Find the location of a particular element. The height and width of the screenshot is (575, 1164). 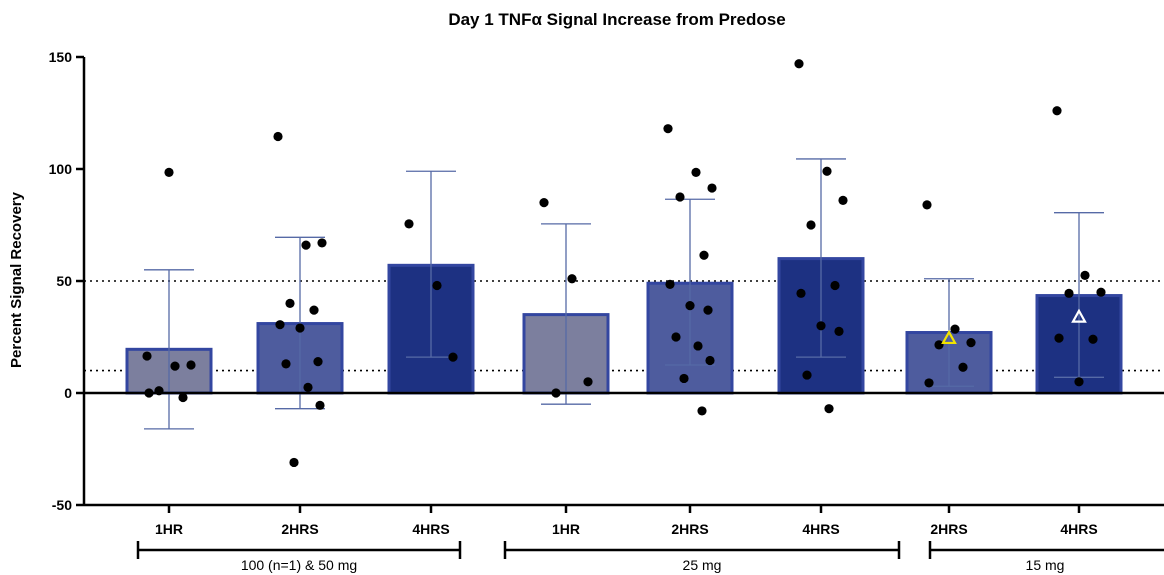

y-axis-label: Percent Signal Recovery is located at coordinates (16, 279).